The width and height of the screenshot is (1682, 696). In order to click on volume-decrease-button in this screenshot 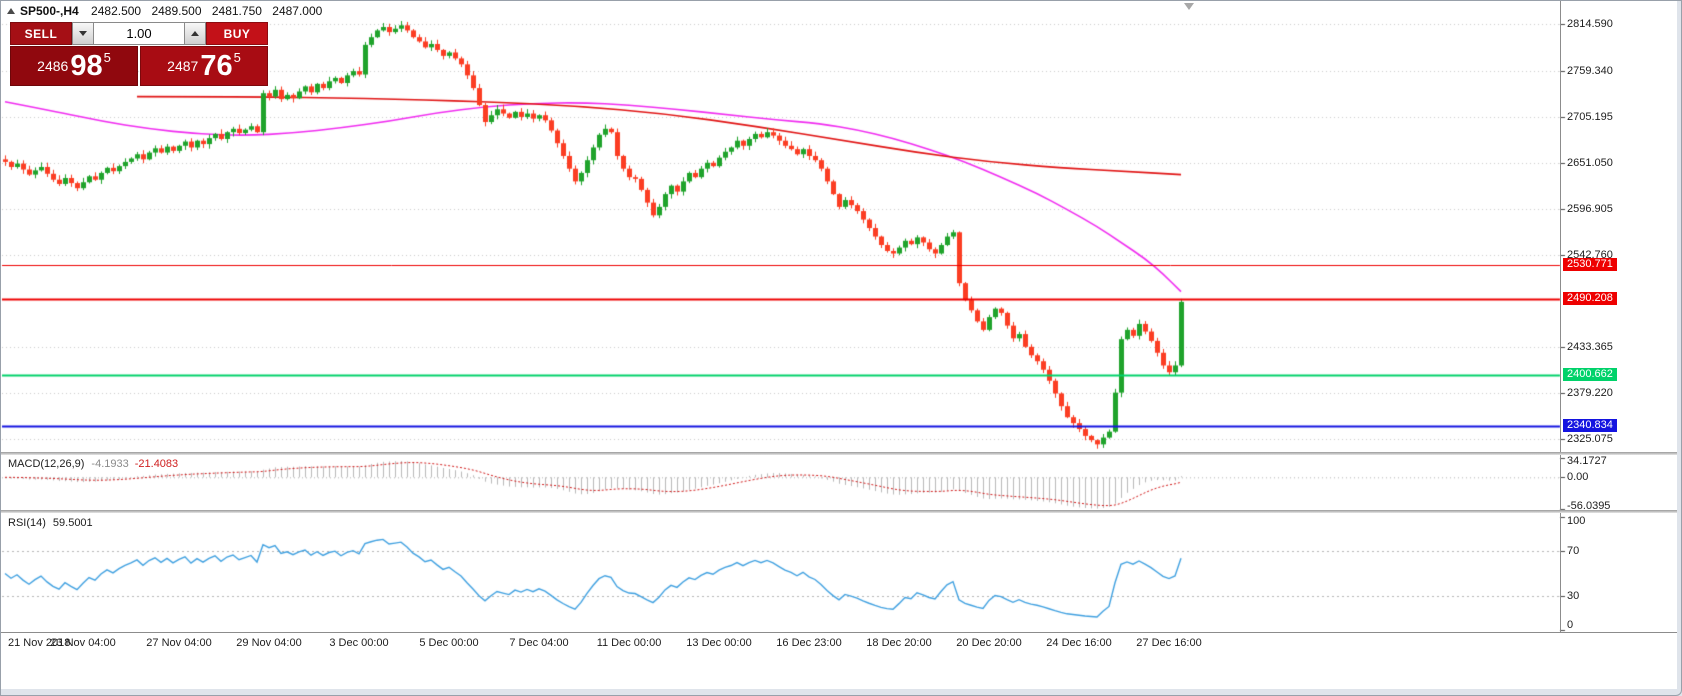, I will do `click(83, 33)`.